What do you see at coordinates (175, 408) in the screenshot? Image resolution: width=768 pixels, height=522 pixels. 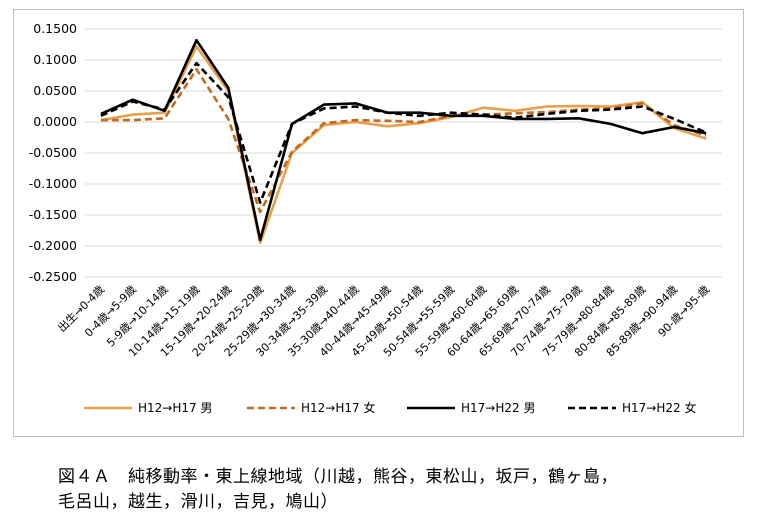 I see `legend-label-1: H12→H17 男` at bounding box center [175, 408].